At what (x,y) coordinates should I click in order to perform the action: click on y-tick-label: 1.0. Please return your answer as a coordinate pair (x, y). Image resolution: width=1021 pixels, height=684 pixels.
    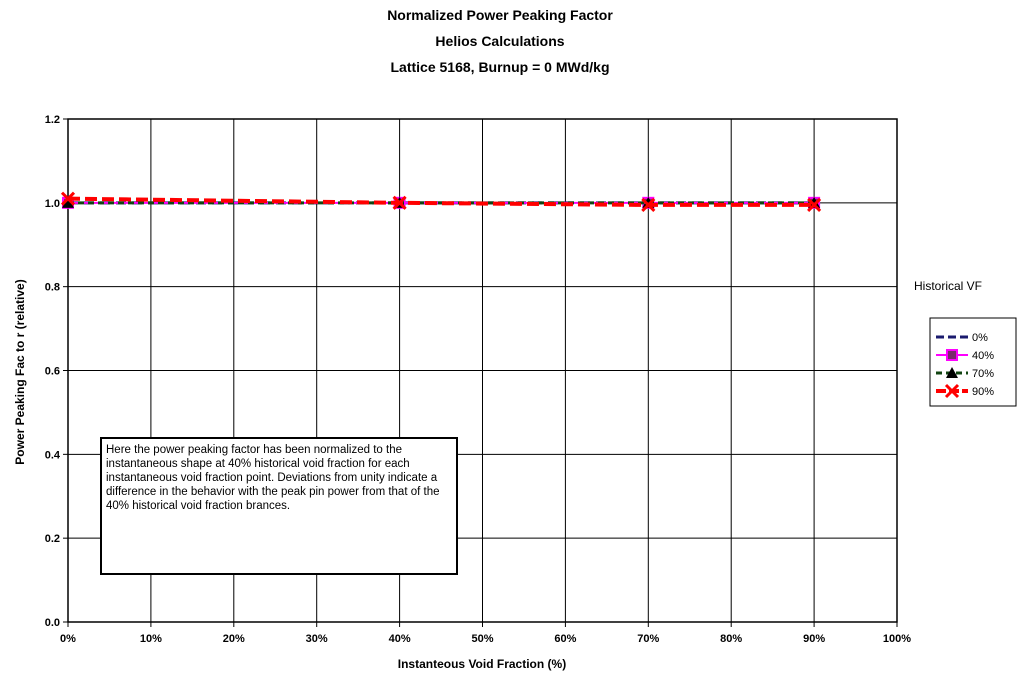
    Looking at the image, I should click on (52, 204).